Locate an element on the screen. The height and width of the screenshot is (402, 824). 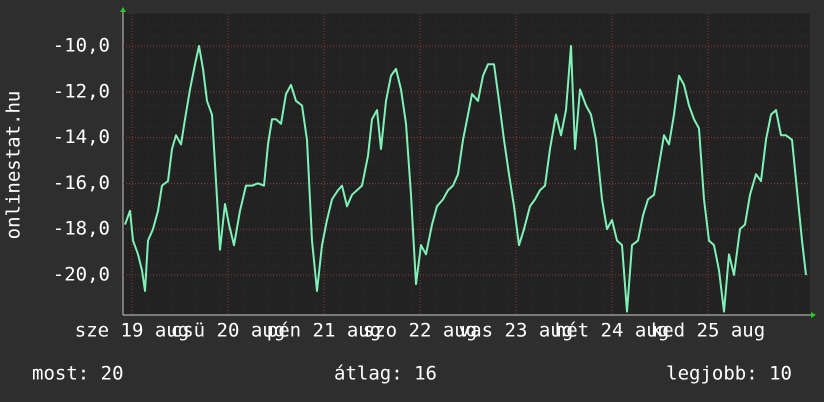
x-tick-label: csü 20 aug is located at coordinates (228, 331).